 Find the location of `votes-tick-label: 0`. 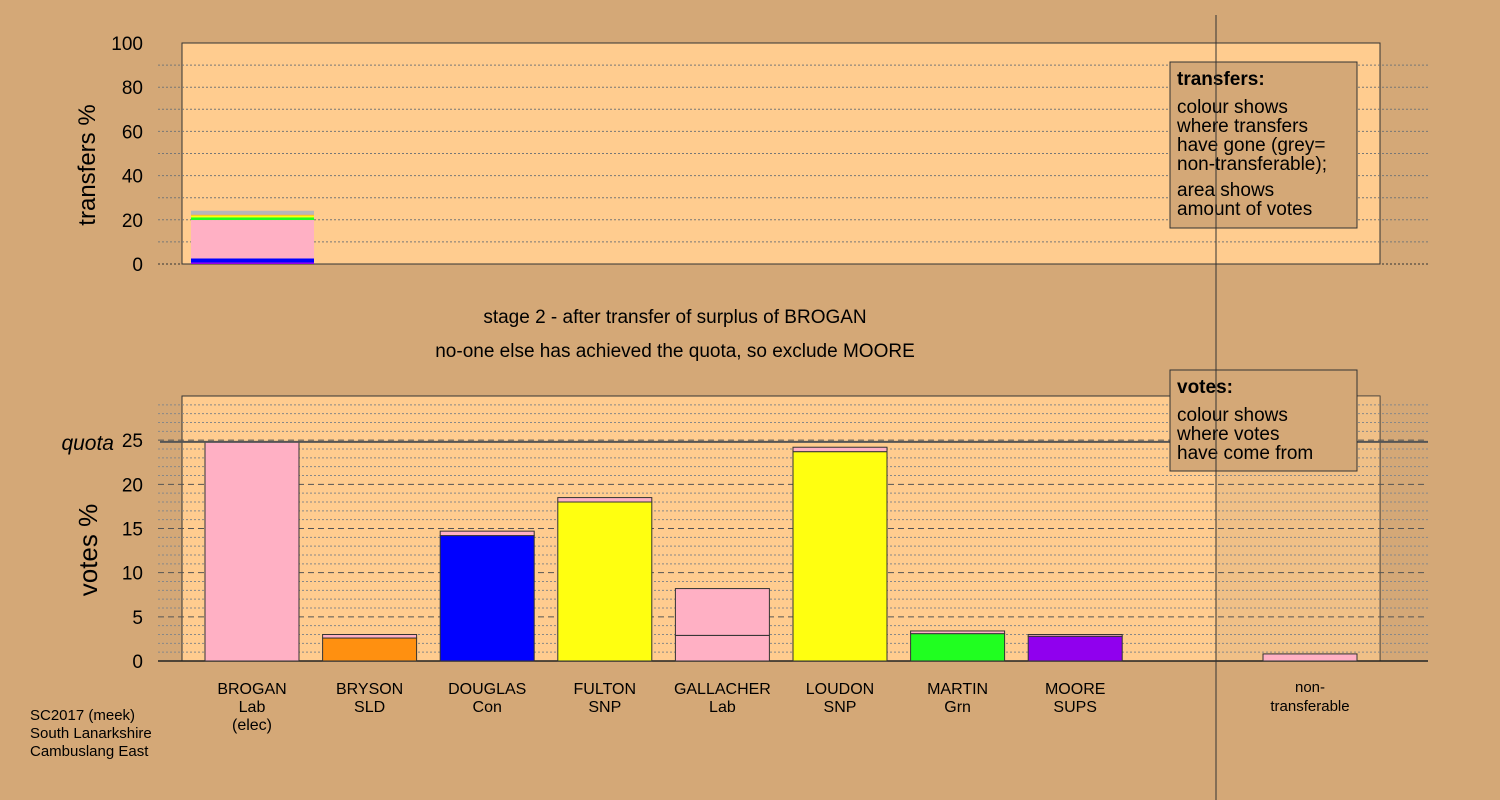

votes-tick-label: 0 is located at coordinates (137, 662).